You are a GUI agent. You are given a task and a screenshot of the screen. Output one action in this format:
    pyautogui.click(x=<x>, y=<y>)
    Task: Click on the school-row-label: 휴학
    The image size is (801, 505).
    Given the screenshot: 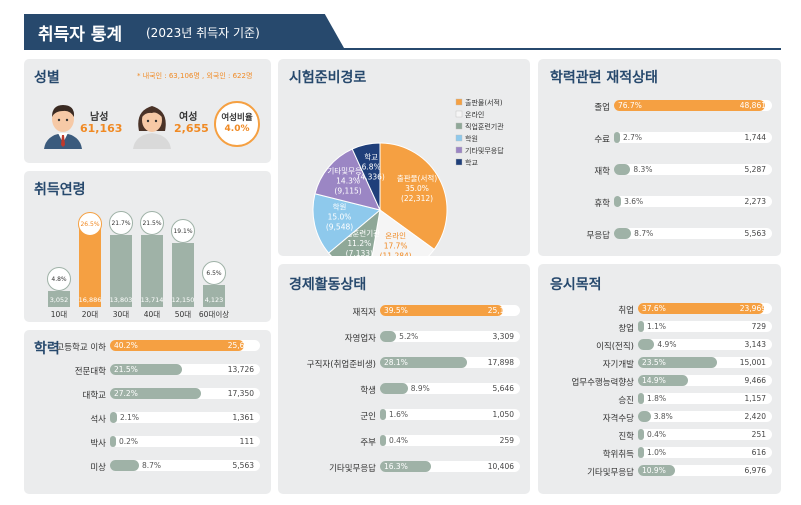 What is the action you would take?
    pyautogui.click(x=602, y=204)
    